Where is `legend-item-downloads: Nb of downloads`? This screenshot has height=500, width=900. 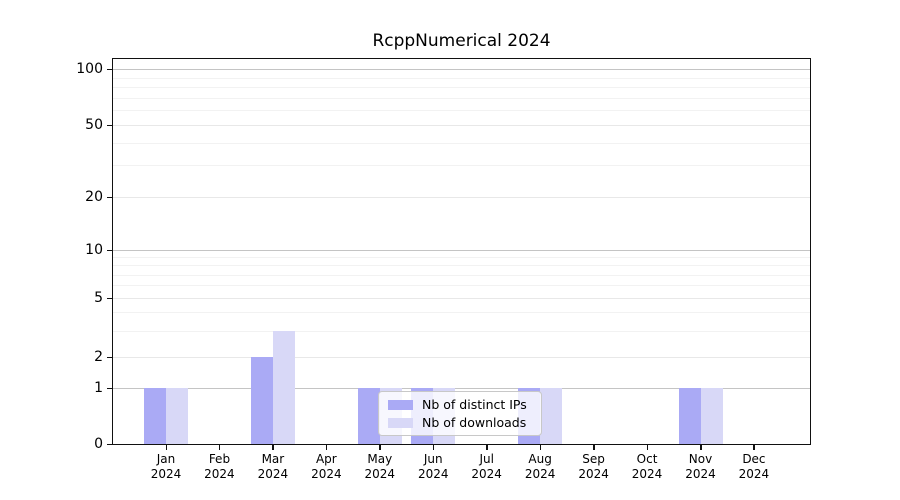
legend-item-downloads: Nb of downloads is located at coordinates (460, 422).